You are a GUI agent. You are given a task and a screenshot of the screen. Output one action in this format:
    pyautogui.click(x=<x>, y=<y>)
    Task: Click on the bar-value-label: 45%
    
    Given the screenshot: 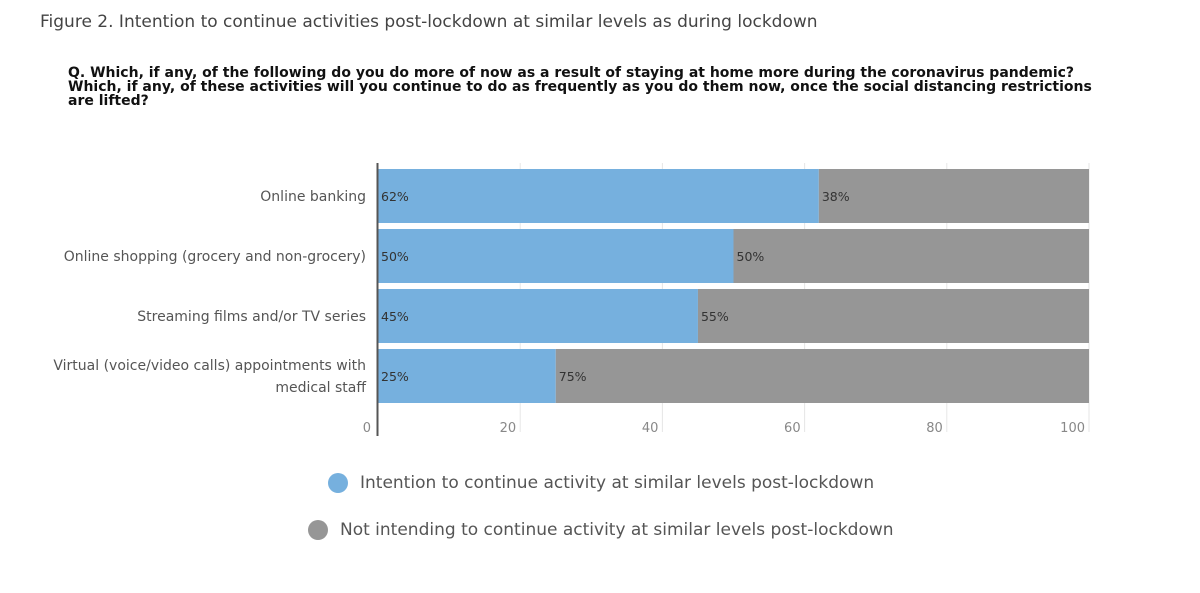 What is the action you would take?
    pyautogui.click(x=395, y=316)
    